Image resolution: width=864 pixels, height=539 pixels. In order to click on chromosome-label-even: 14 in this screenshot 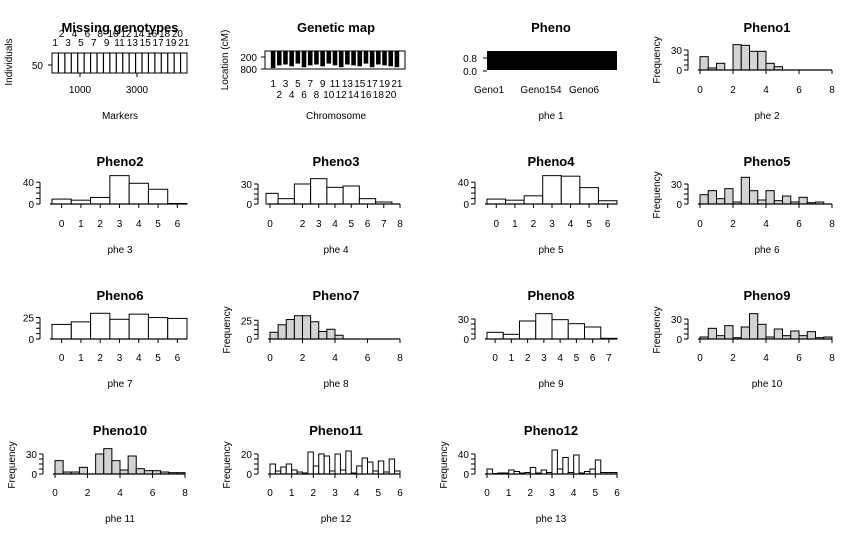, I will do `click(139, 34)`.